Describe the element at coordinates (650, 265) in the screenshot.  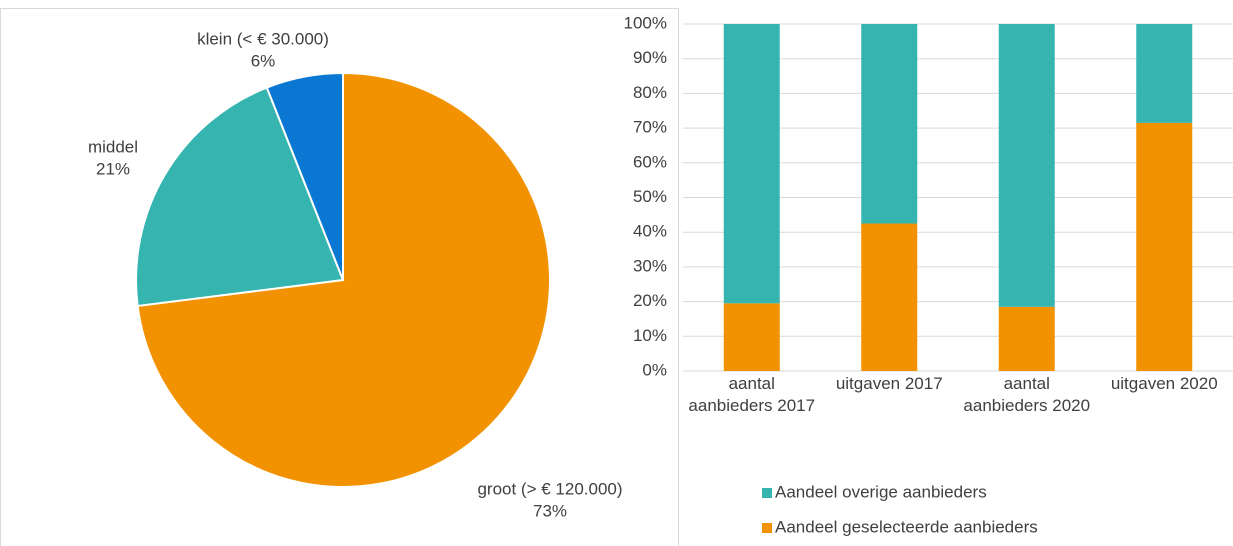
I see `y-tick-label: 30%` at that location.